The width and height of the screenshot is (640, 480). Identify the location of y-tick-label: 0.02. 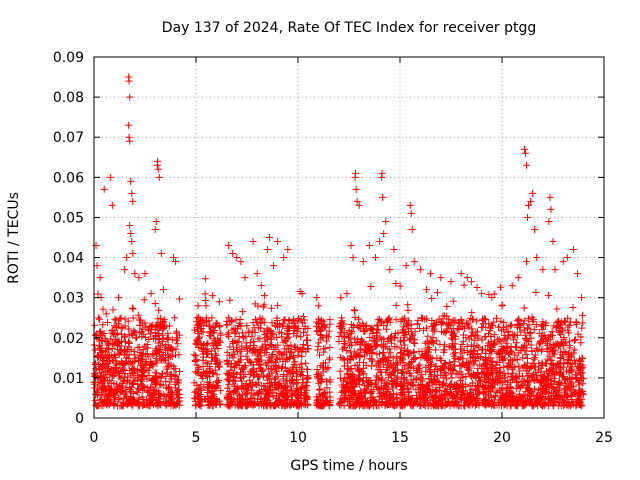
(68, 339).